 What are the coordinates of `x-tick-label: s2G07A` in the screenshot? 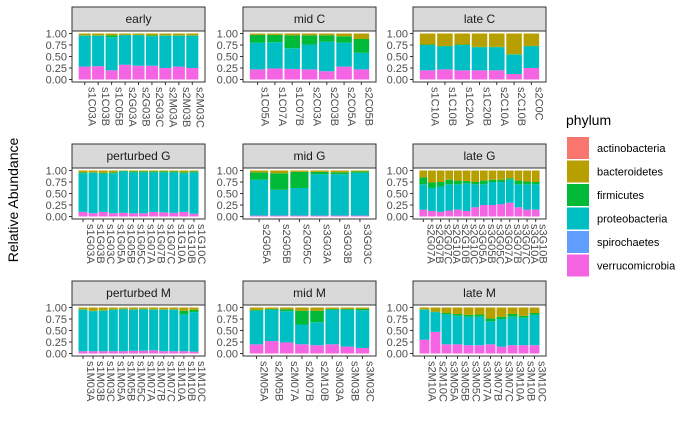 It's located at (430, 244).